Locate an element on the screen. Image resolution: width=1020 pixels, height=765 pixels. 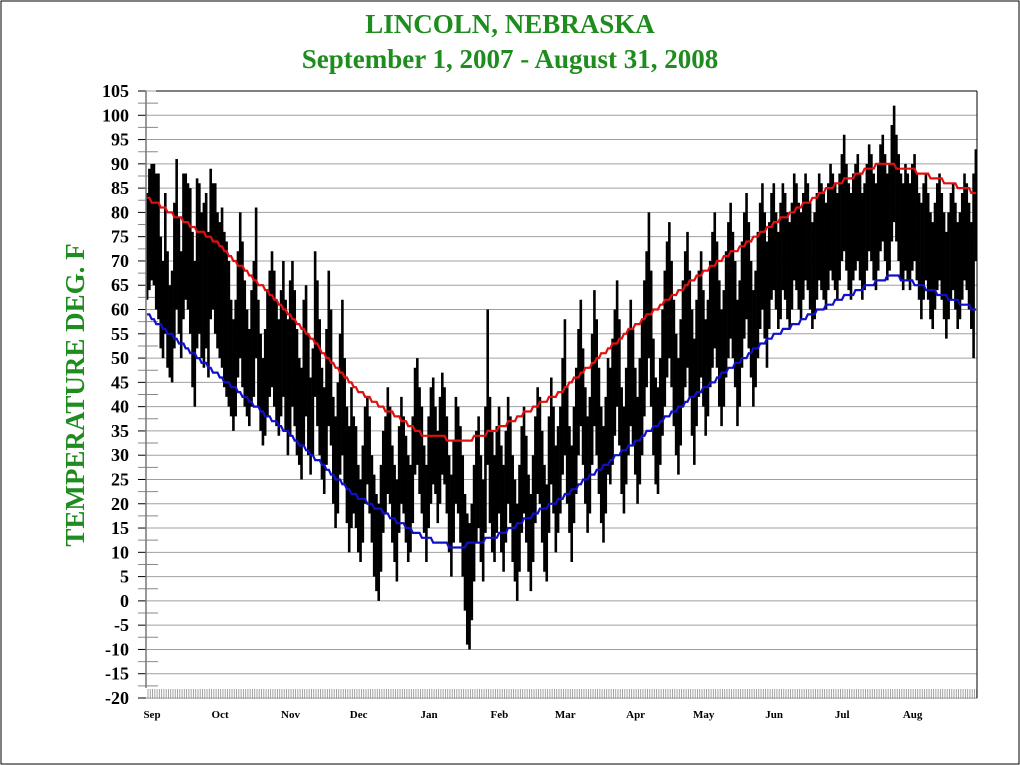
y-axis-label: TEMPERATURE DEG. F is located at coordinates (75, 394).